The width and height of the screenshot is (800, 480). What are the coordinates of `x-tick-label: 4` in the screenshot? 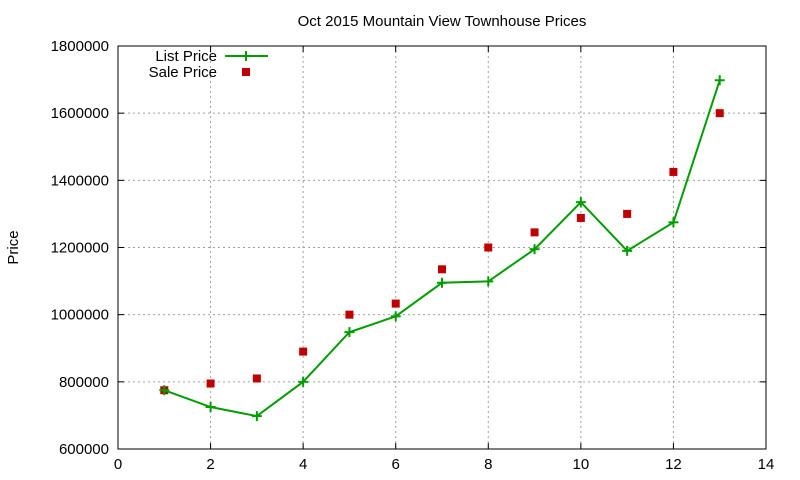 It's located at (303, 464).